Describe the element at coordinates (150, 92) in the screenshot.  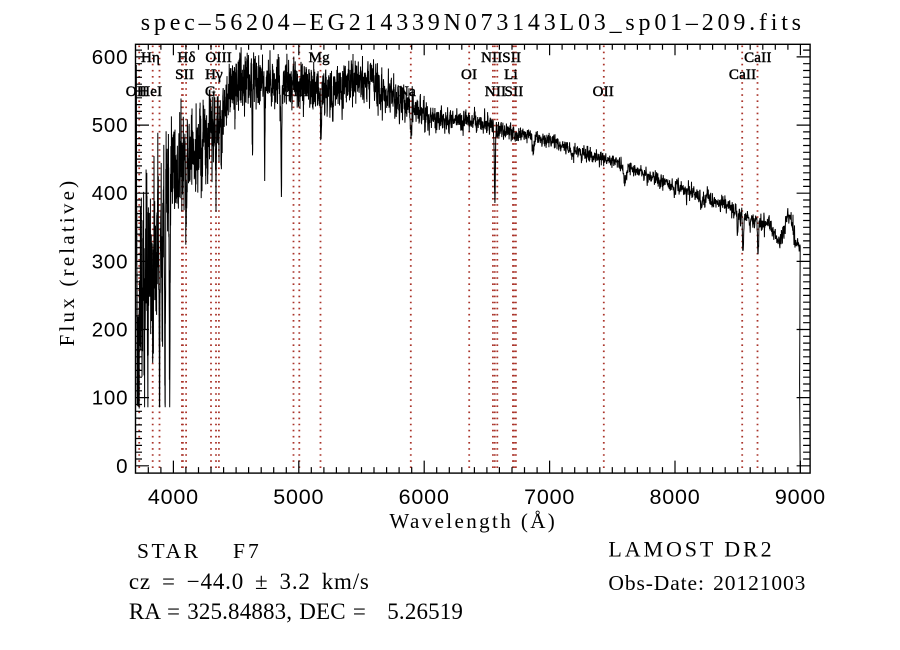
I see `svg-text: HeI` at that location.